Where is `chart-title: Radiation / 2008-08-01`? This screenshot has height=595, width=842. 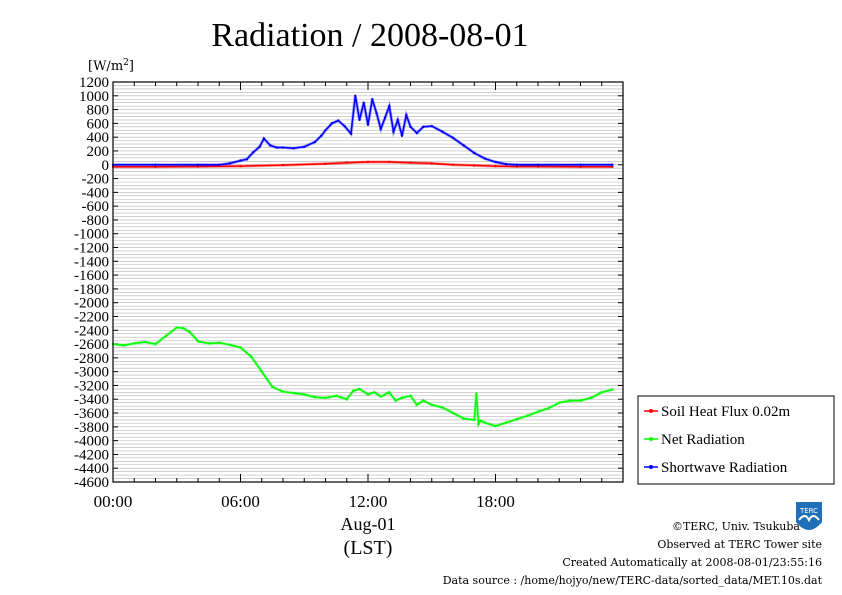
chart-title: Radiation / 2008-08-01 is located at coordinates (369, 35).